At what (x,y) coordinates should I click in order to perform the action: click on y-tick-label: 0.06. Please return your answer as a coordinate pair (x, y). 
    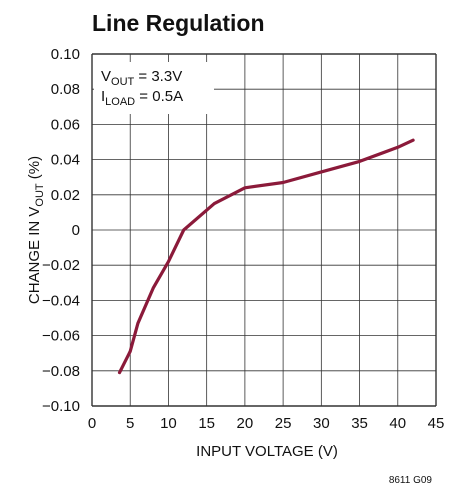
    Looking at the image, I should click on (65, 124).